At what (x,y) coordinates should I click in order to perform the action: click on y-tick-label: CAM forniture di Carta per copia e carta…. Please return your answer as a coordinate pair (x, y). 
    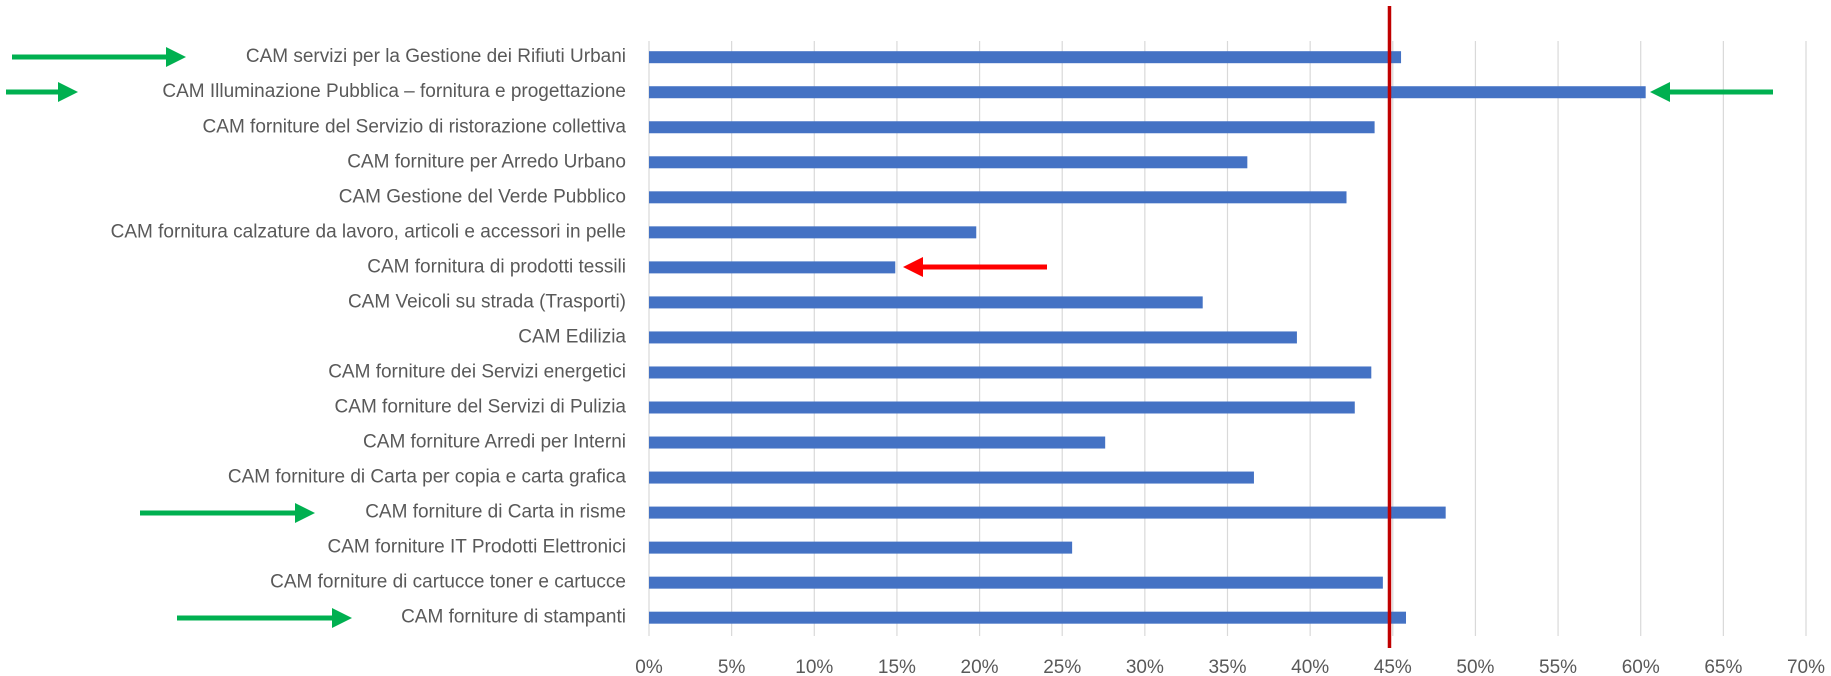
    Looking at the image, I should click on (427, 477).